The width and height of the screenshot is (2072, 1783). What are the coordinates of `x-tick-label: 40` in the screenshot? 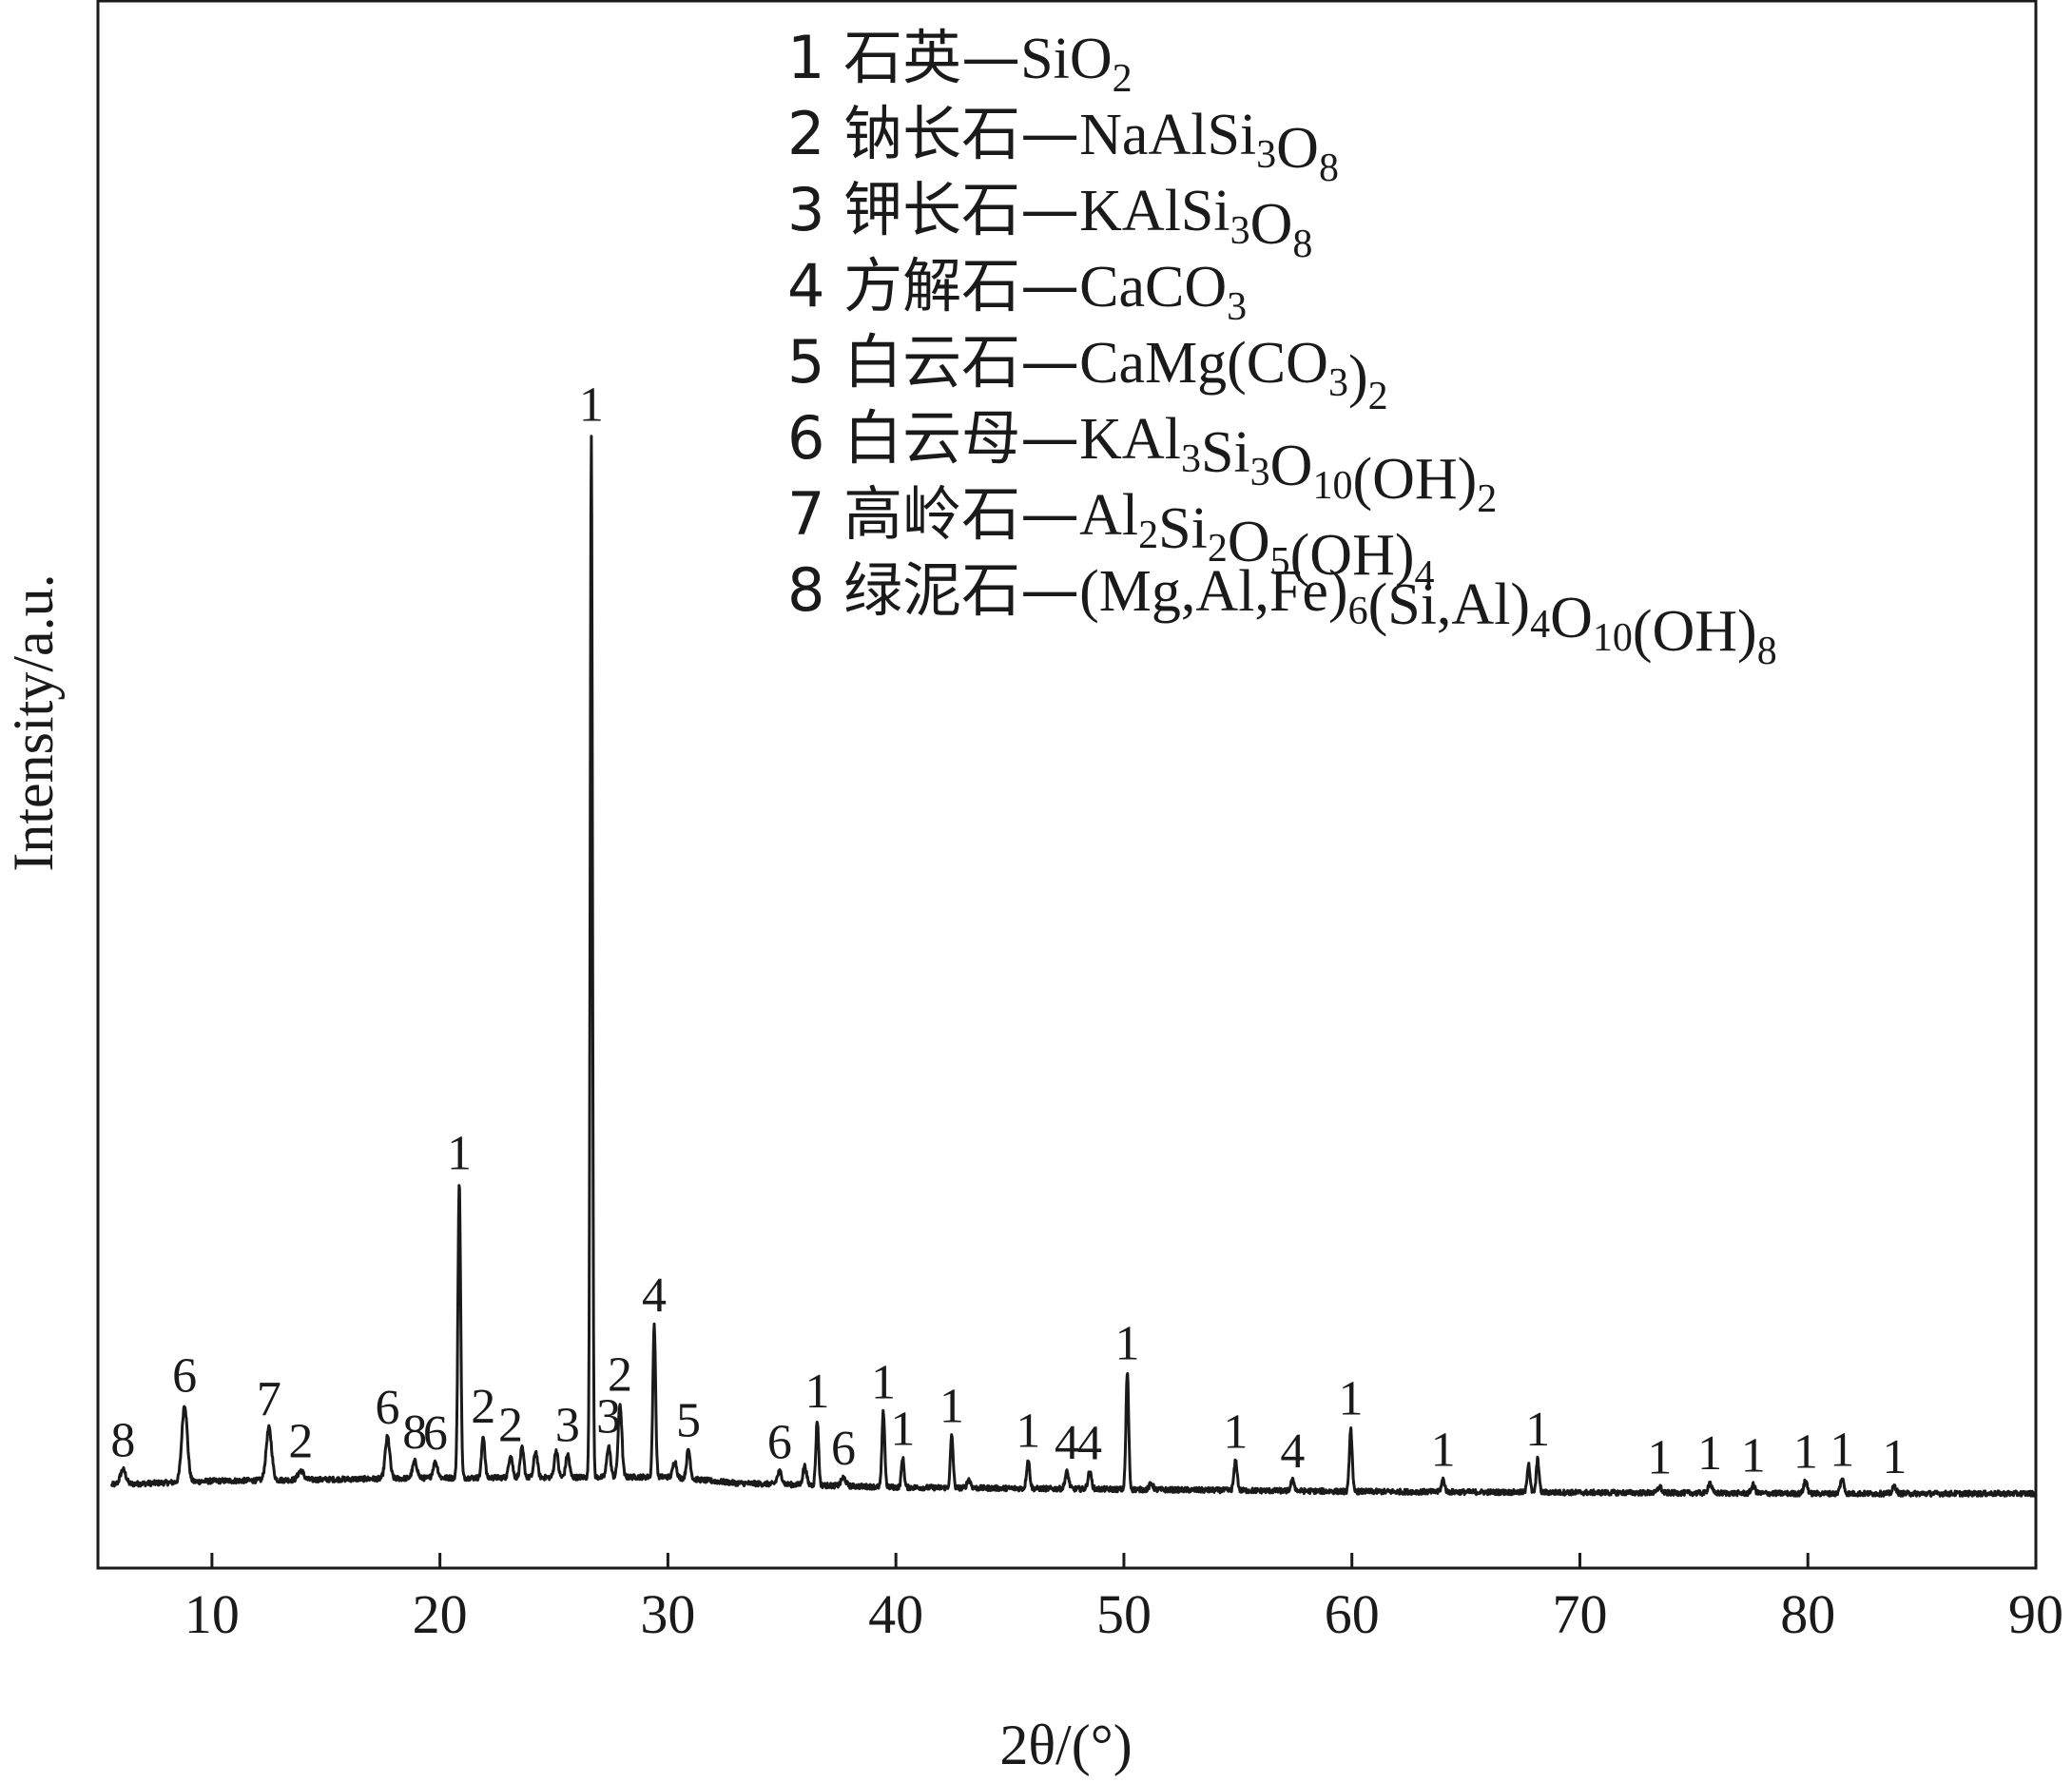 It's located at (895, 1614).